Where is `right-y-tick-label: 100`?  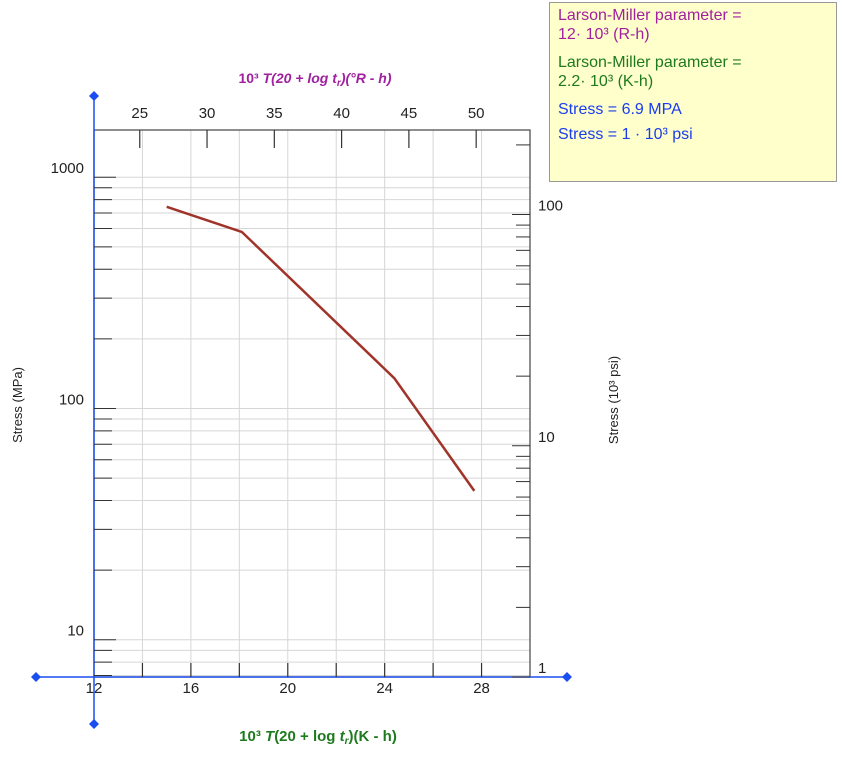
right-y-tick-label: 100 is located at coordinates (550, 206).